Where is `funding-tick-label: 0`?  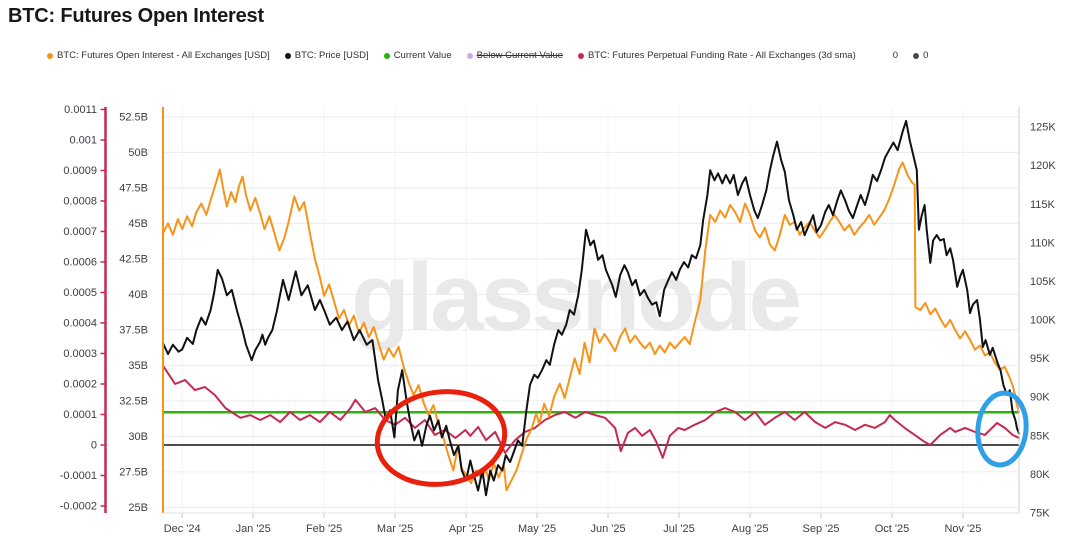 funding-tick-label: 0 is located at coordinates (94, 445).